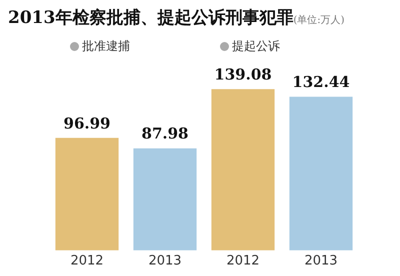  I want to click on data-label: 139.08, so click(243, 74).